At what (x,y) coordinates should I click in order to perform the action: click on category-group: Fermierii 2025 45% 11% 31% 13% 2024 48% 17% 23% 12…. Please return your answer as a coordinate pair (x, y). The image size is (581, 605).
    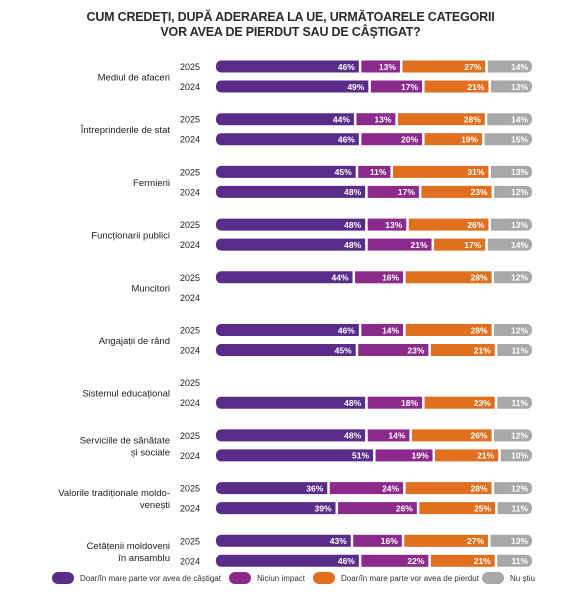
    Looking at the image, I should click on (332, 181).